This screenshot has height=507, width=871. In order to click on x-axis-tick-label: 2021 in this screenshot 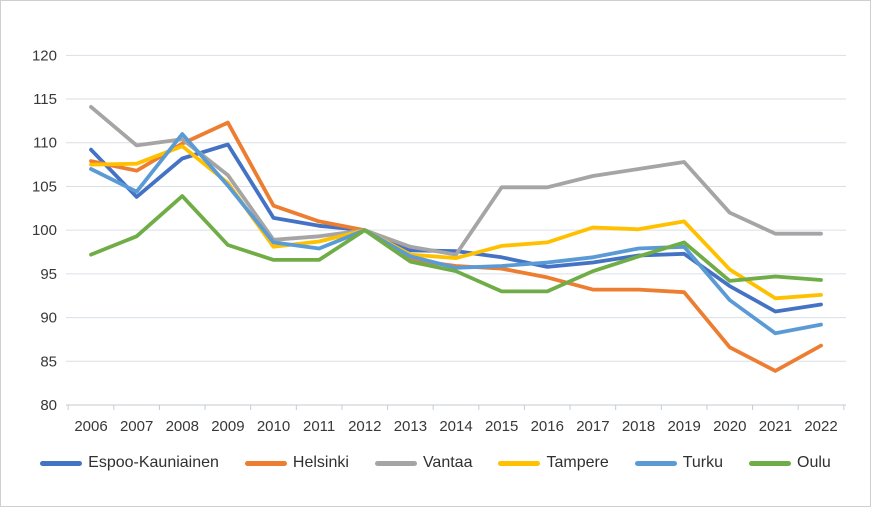, I will do `click(775, 426)`.